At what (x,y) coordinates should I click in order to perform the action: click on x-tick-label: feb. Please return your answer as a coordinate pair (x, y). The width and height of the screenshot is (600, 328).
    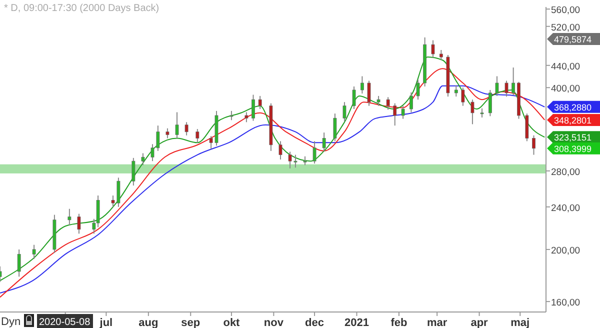
    Looking at the image, I should click on (399, 322).